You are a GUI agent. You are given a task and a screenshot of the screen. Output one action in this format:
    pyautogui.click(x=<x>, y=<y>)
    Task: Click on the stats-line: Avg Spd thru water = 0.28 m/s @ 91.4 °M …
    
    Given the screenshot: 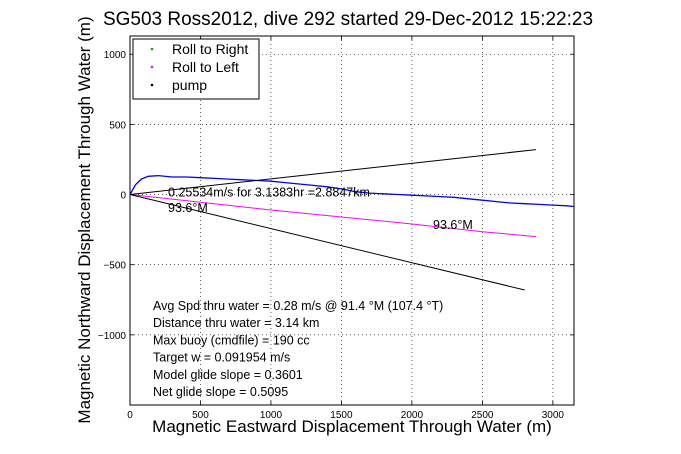 What is the action you would take?
    pyautogui.click(x=298, y=306)
    